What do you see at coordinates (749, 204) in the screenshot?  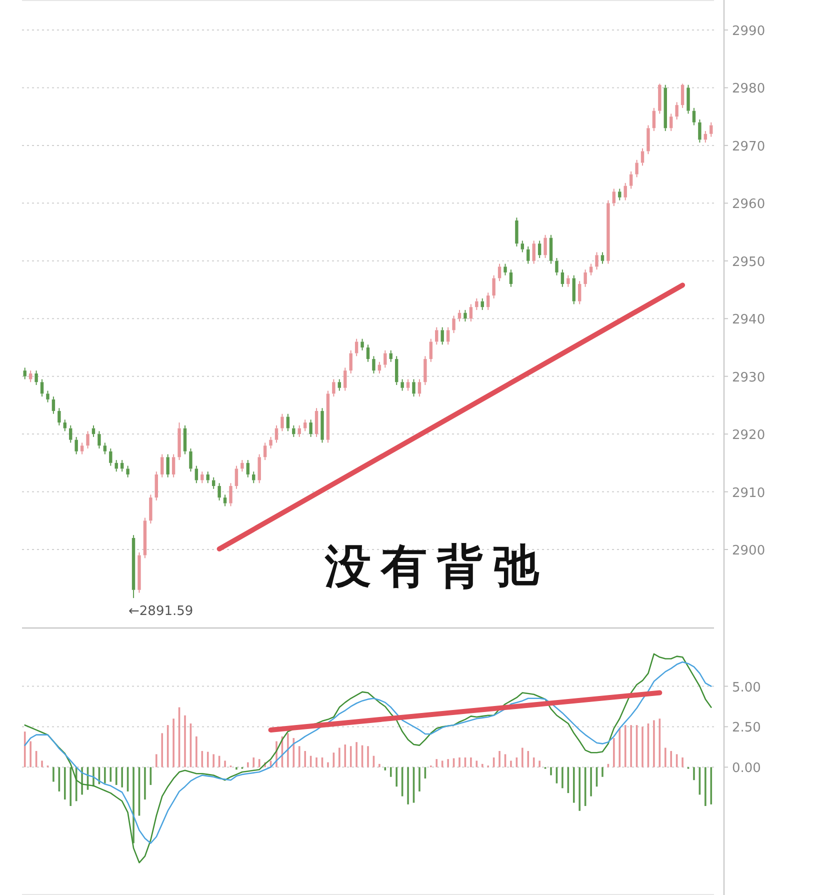 I see `y-tick-label: 2960` at bounding box center [749, 204].